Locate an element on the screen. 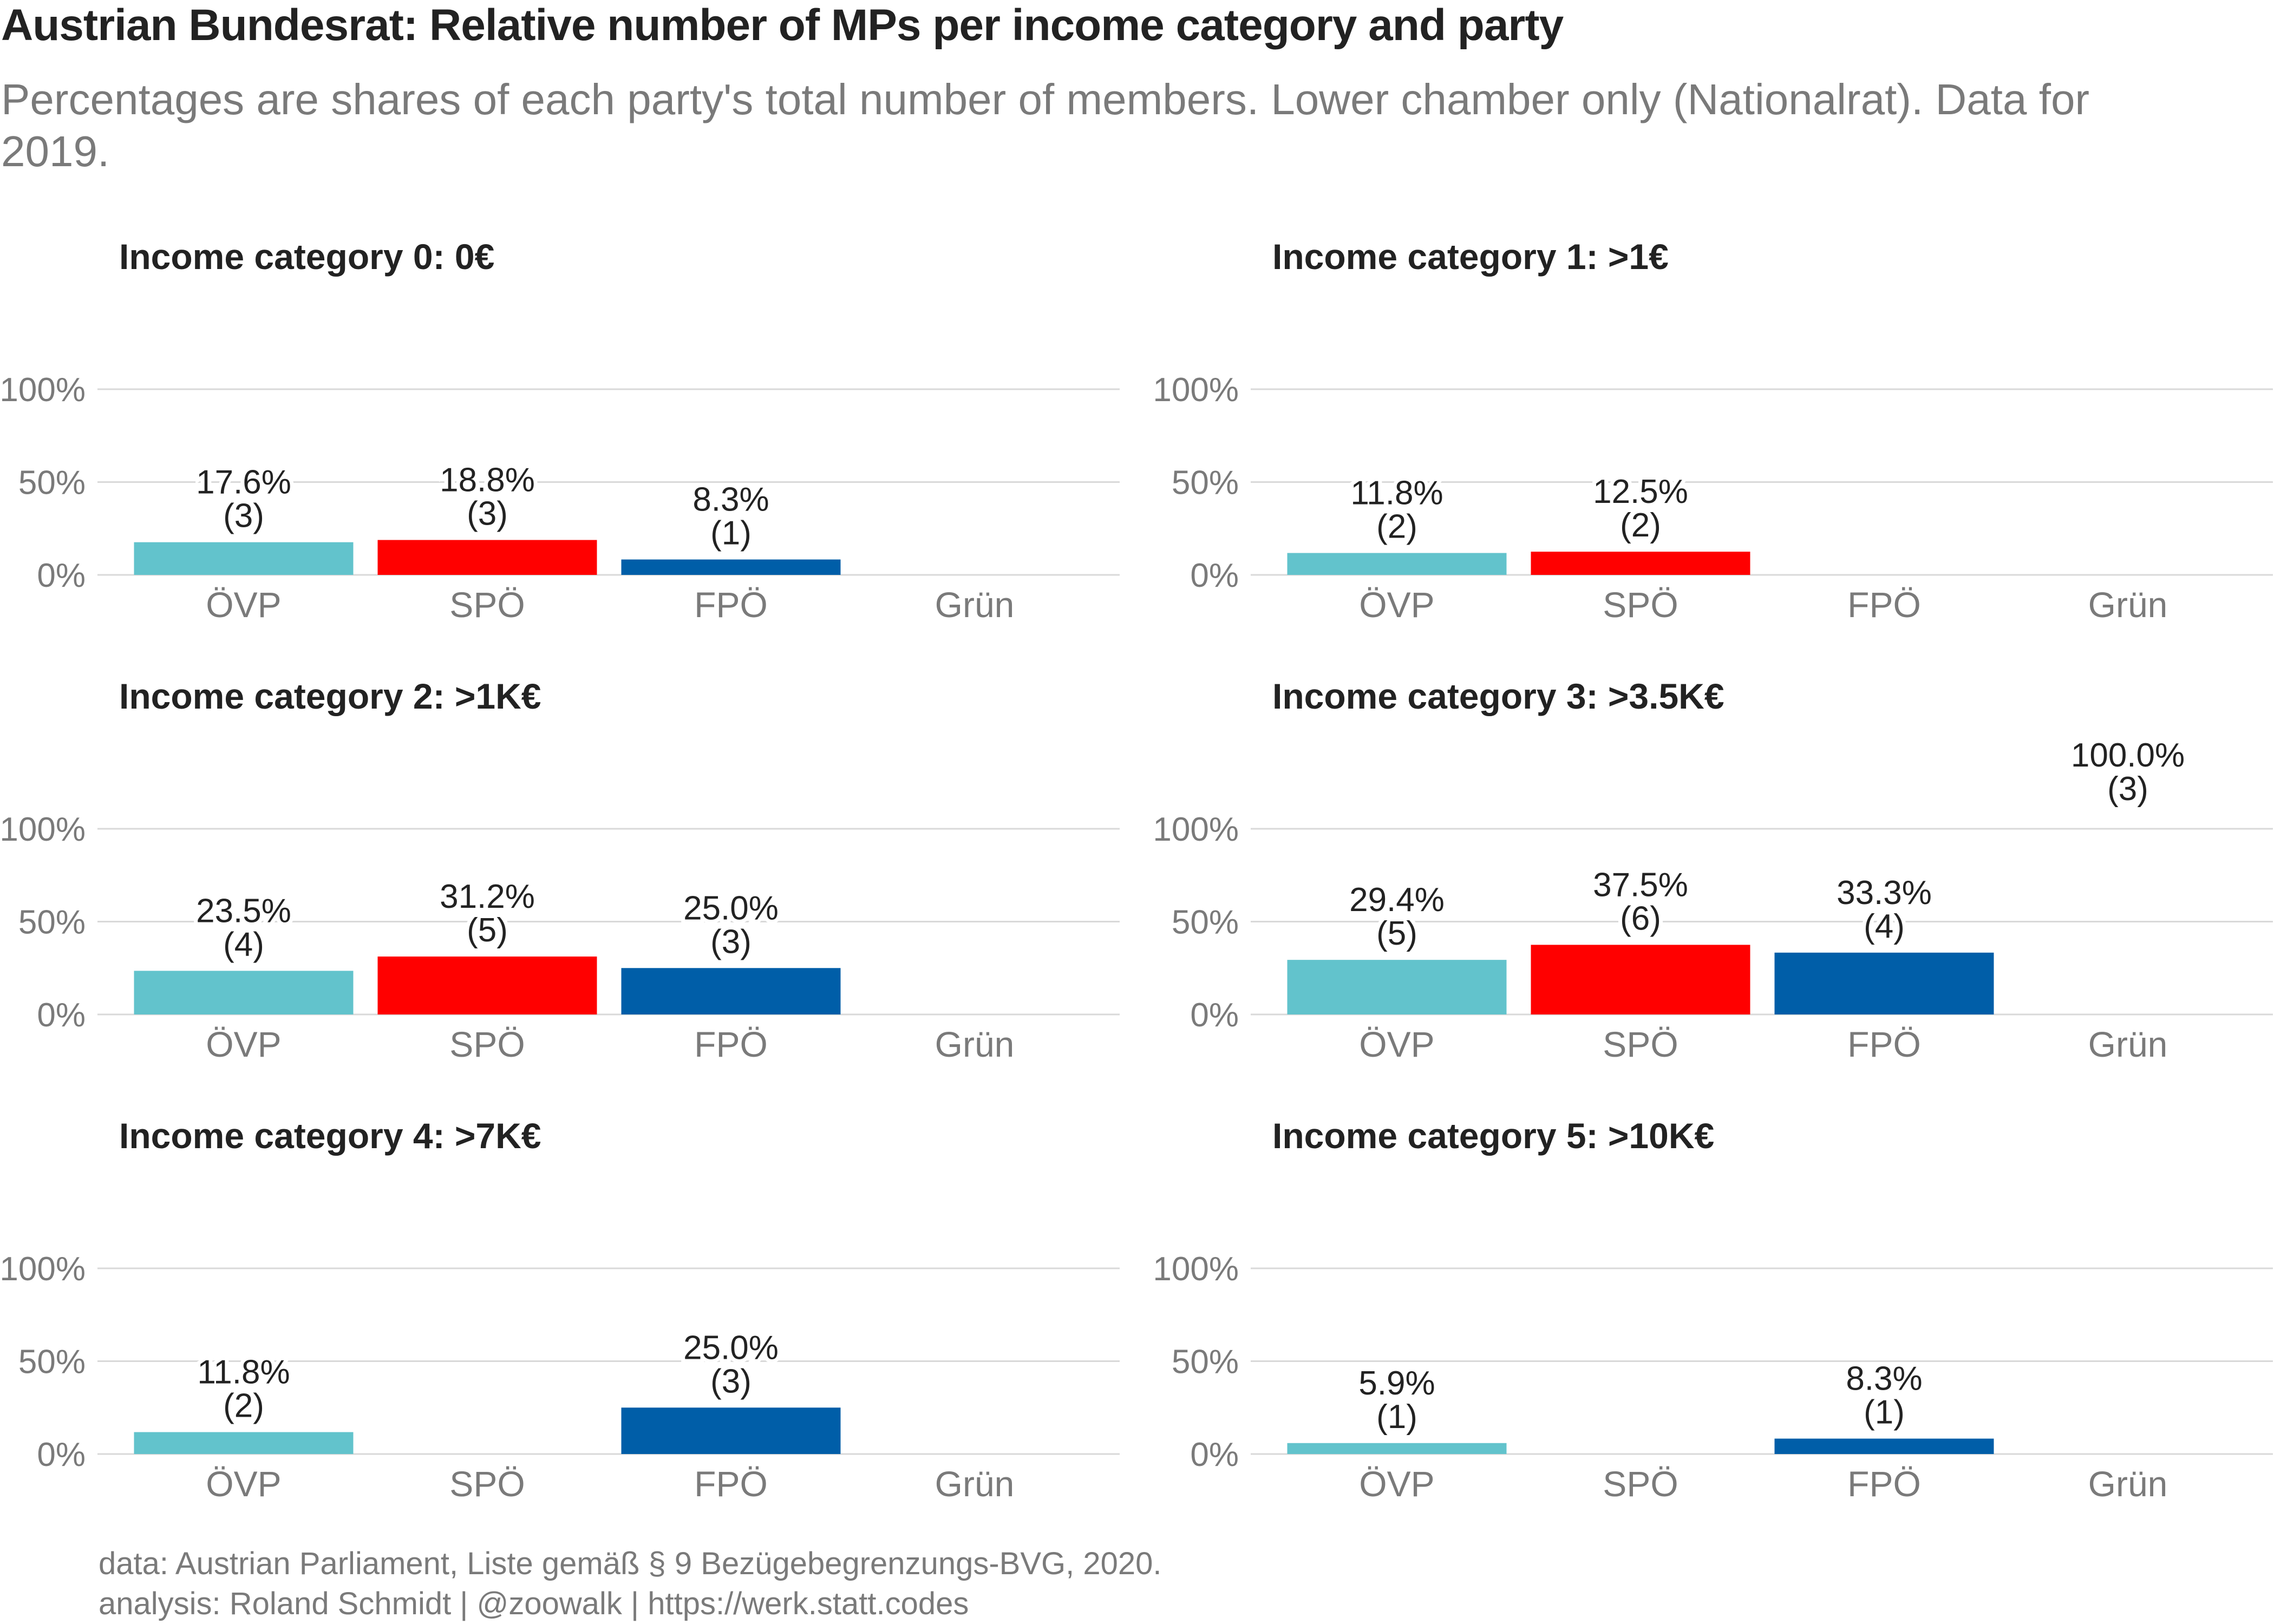 Image resolution: width=2274 pixels, height=1624 pixels. count-label-1-1: (2) is located at coordinates (1640, 525).